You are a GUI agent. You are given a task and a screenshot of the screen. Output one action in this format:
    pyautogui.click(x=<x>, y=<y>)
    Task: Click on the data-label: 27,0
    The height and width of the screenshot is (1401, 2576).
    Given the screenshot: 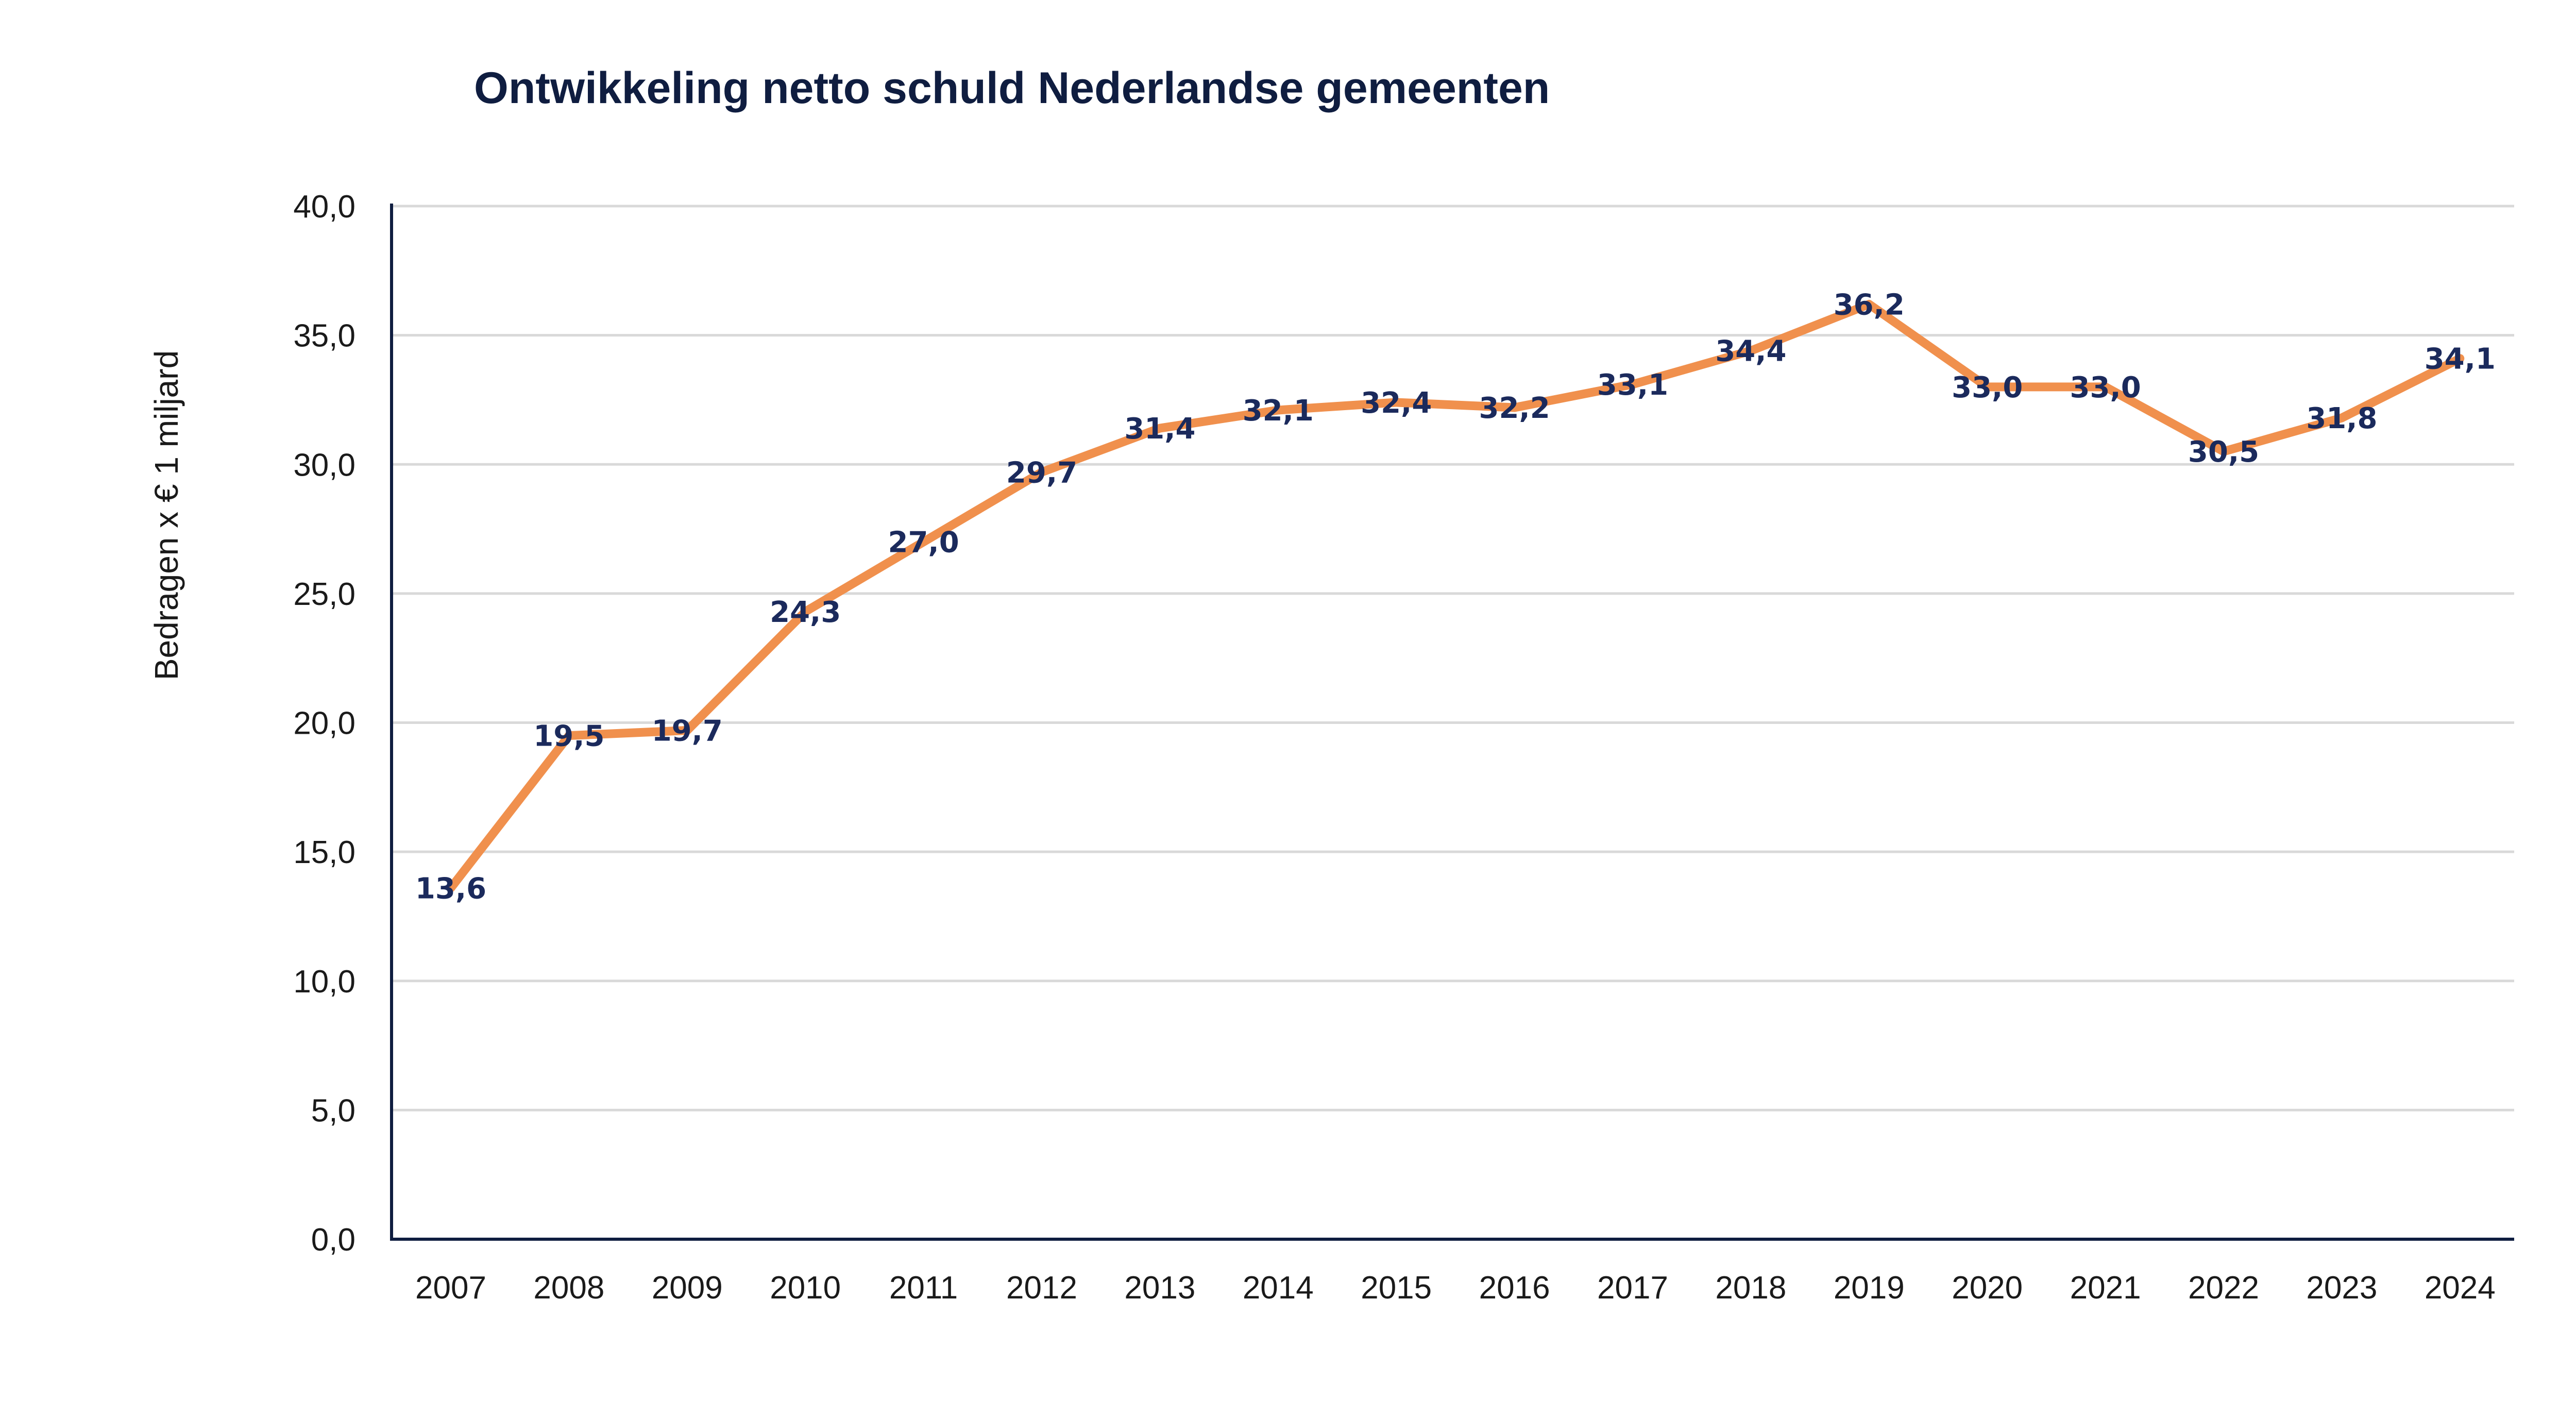 What is the action you would take?
    pyautogui.click(x=923, y=543)
    